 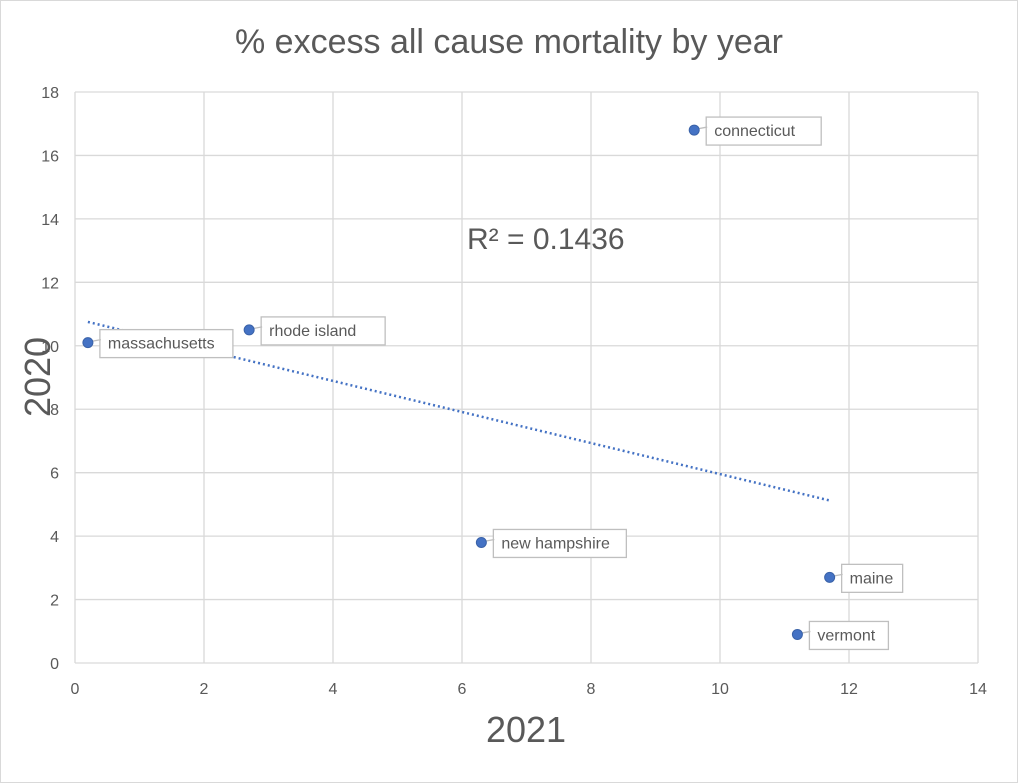 What do you see at coordinates (754, 131) in the screenshot?
I see `data-label: connecticut` at bounding box center [754, 131].